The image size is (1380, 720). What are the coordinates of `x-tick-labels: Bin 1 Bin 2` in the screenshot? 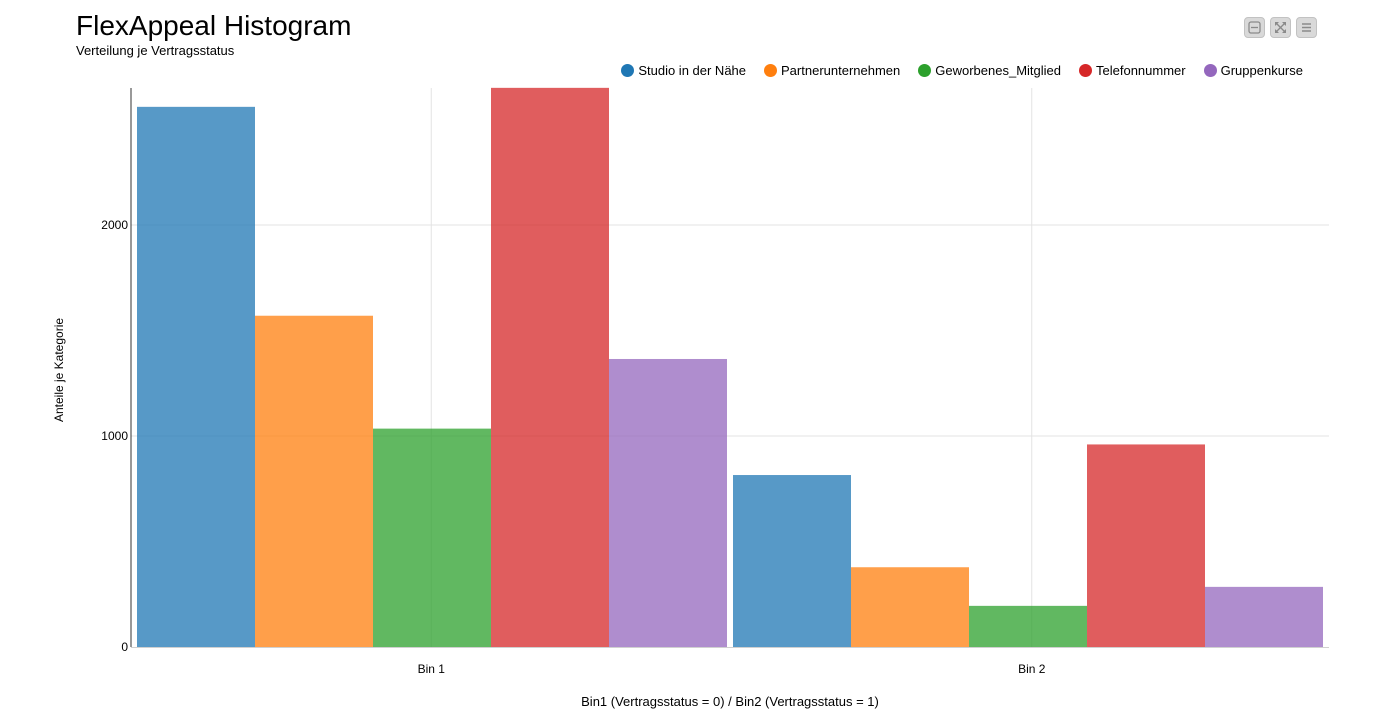 It's located at (732, 669).